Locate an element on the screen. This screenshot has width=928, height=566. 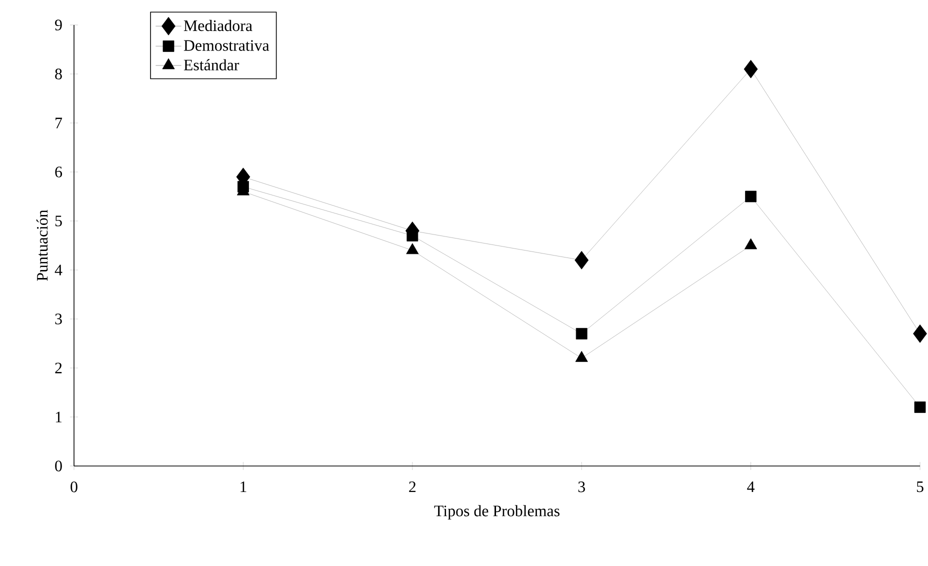
y-tick-label: 5 is located at coordinates (58, 221).